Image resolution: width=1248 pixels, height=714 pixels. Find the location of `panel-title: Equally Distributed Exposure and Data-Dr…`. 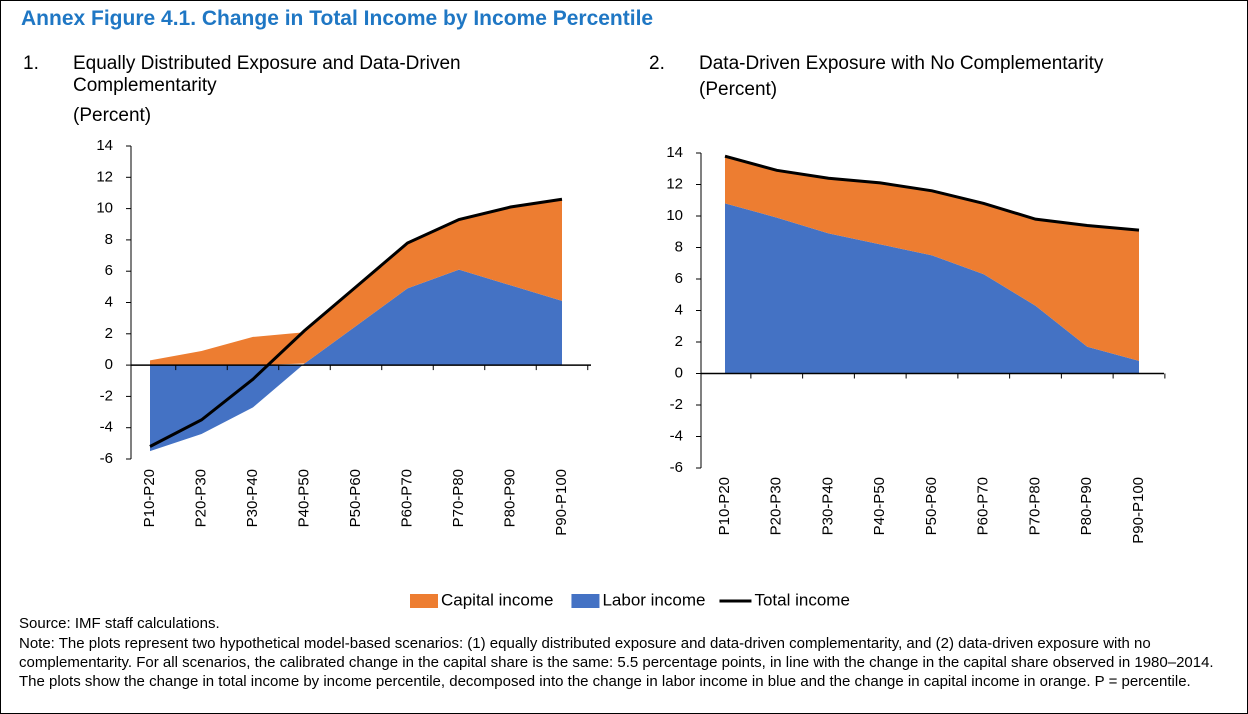

panel-title: Equally Distributed Exposure and Data-Dr… is located at coordinates (267, 74).